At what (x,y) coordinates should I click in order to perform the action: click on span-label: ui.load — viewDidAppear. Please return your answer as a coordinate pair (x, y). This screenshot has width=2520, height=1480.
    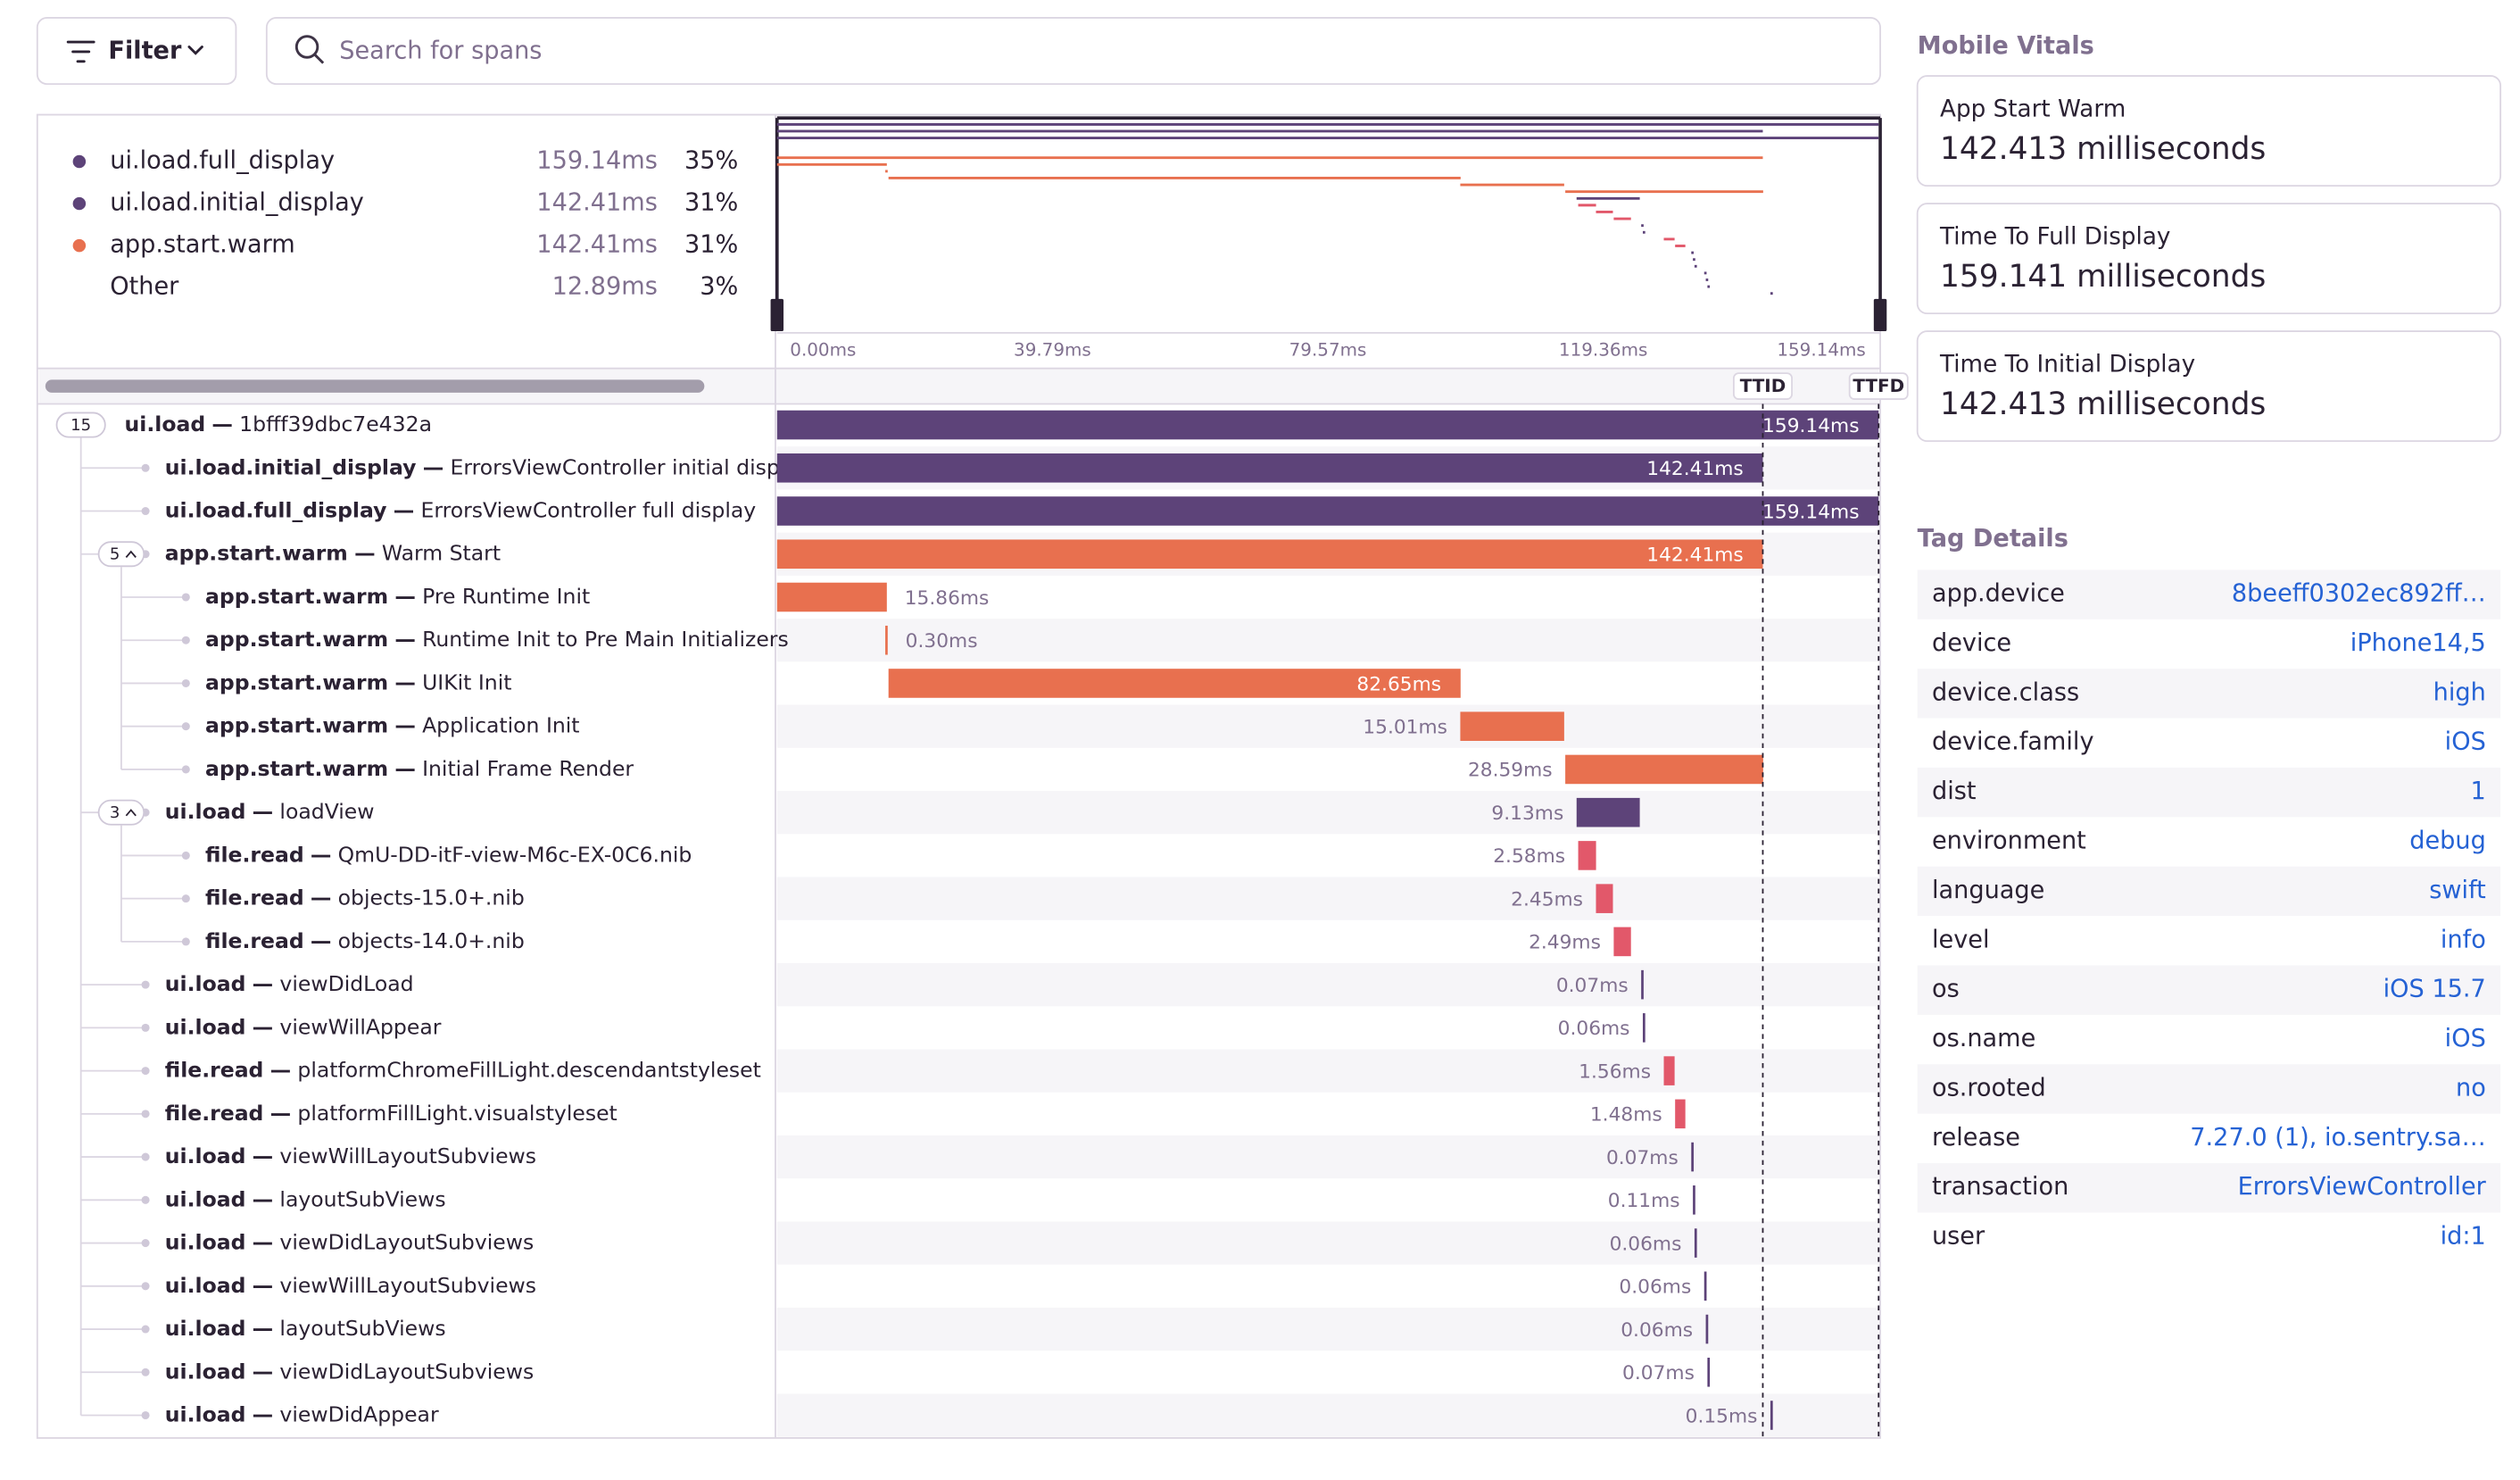
    Looking at the image, I should click on (302, 1413).